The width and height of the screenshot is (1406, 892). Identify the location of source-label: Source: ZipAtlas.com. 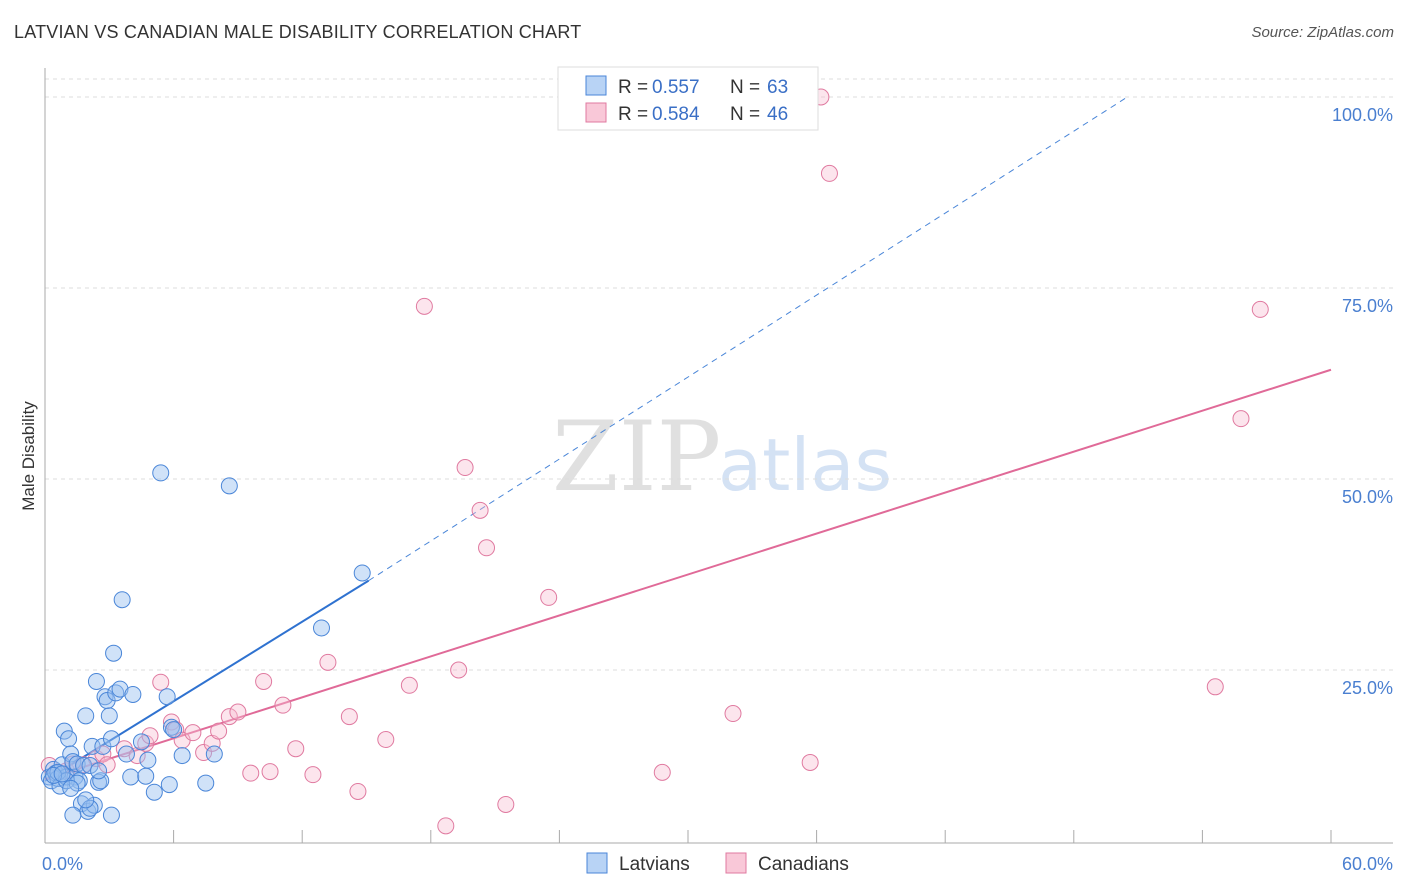
(1322, 32).